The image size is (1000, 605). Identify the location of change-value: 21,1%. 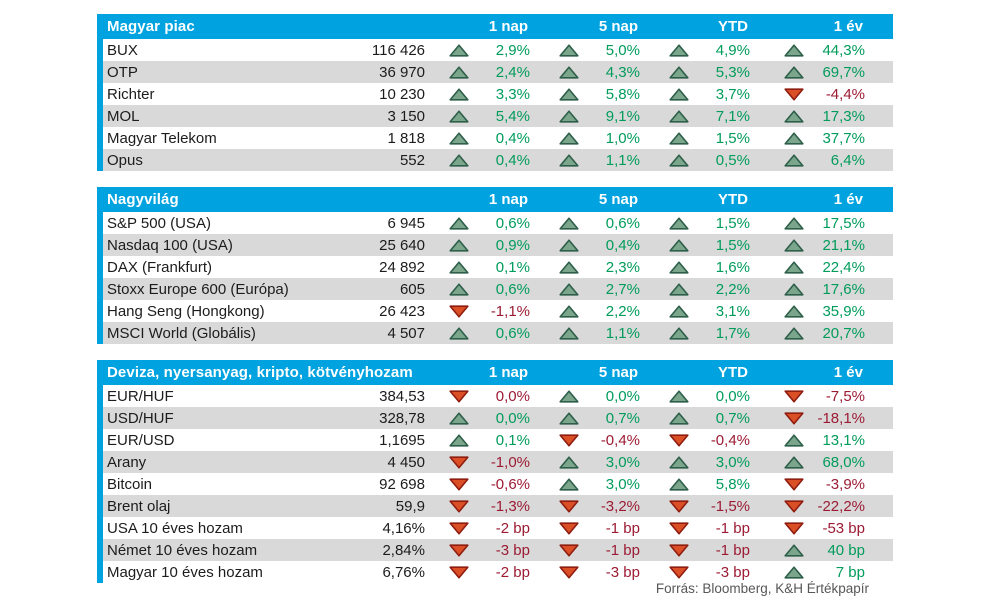
(843, 245).